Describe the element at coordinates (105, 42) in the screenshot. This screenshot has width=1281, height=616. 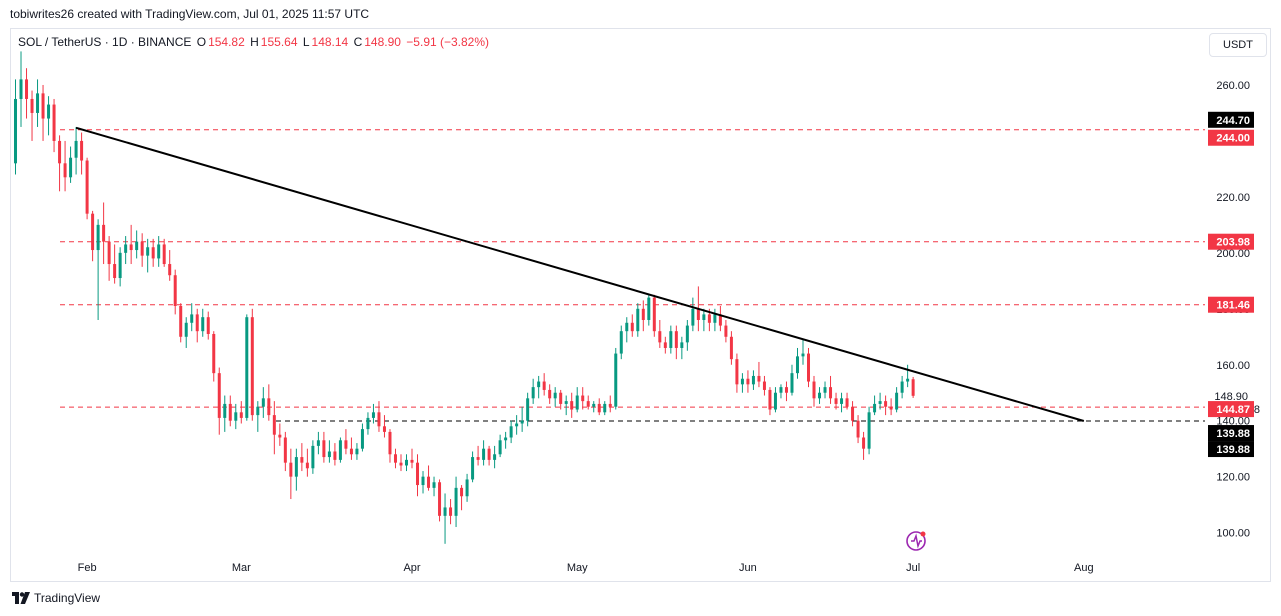
I see `symbol-label: SOL / TetherUS · 1D · BINANCE` at that location.